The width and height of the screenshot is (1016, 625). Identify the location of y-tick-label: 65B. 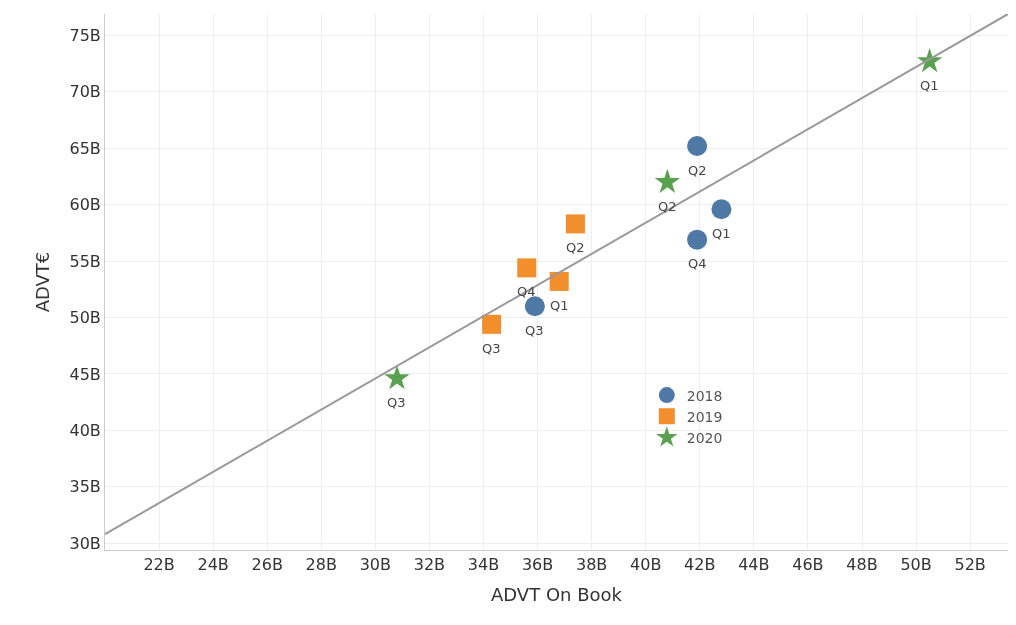
(85, 148).